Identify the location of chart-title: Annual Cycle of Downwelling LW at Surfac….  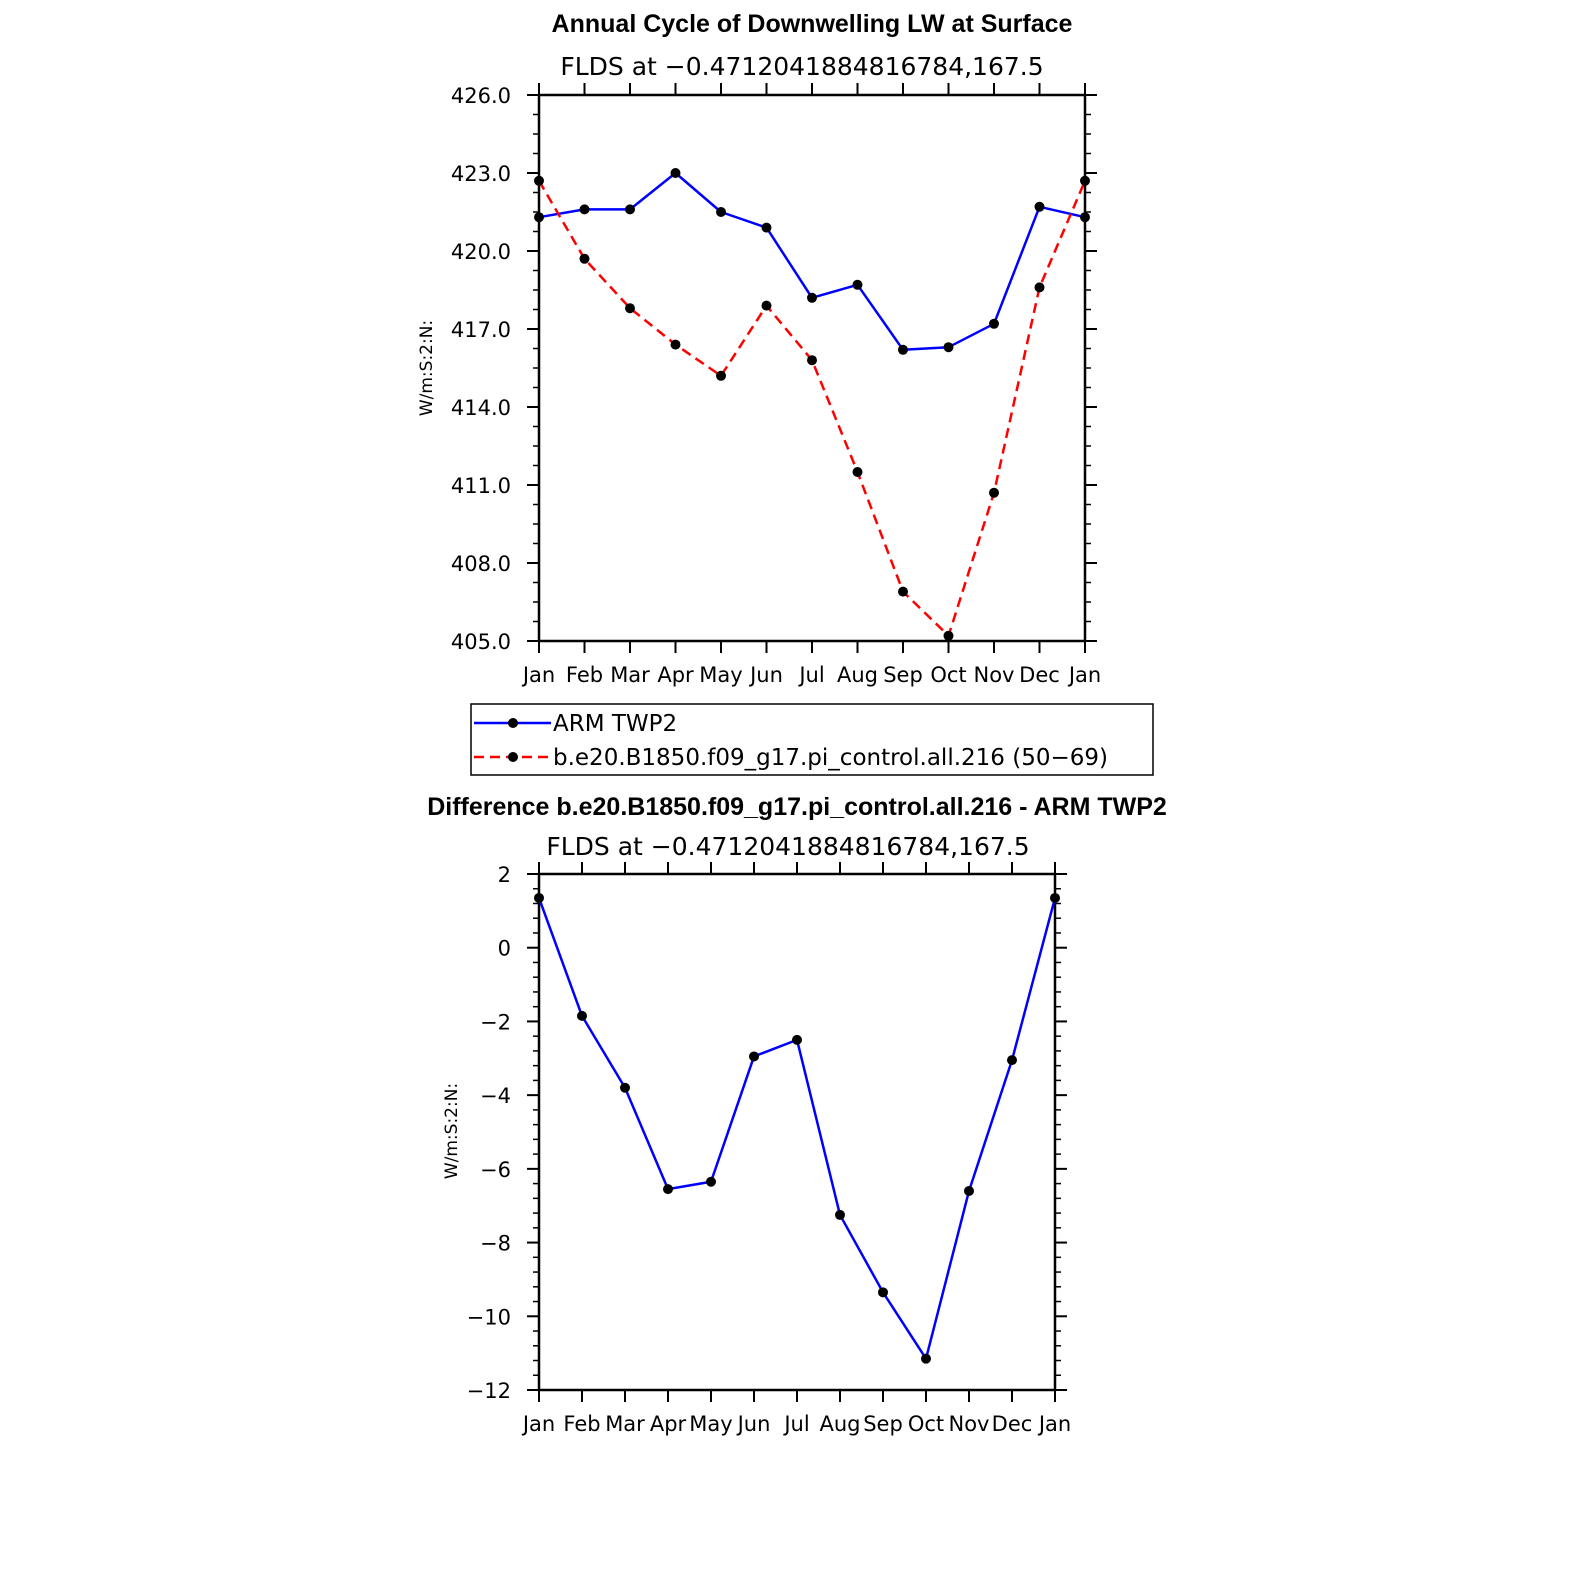
(812, 24).